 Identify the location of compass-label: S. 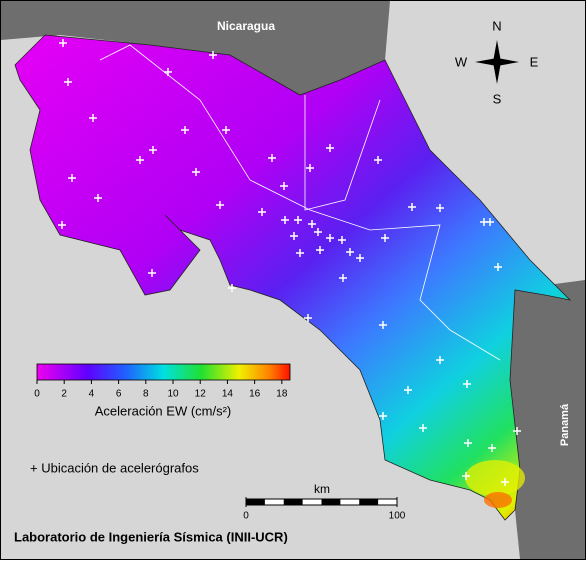
(497, 98).